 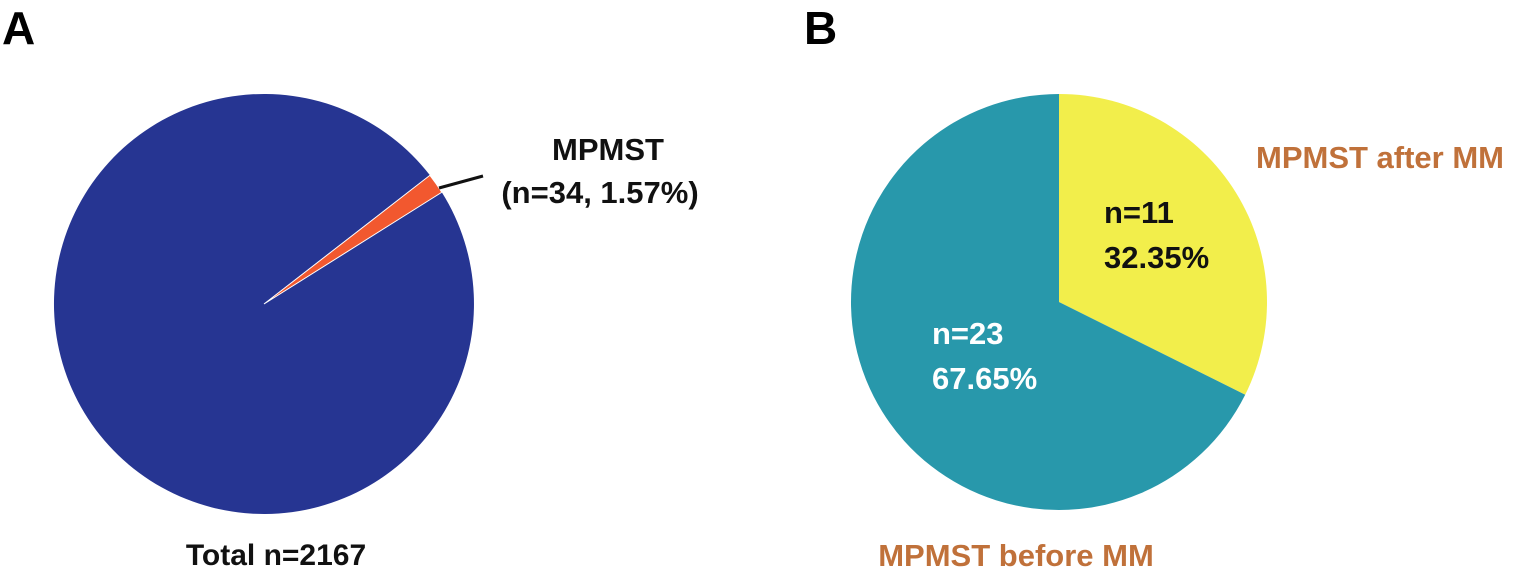 I want to click on pie-a-total-label: Total n=2167, so click(x=276, y=555).